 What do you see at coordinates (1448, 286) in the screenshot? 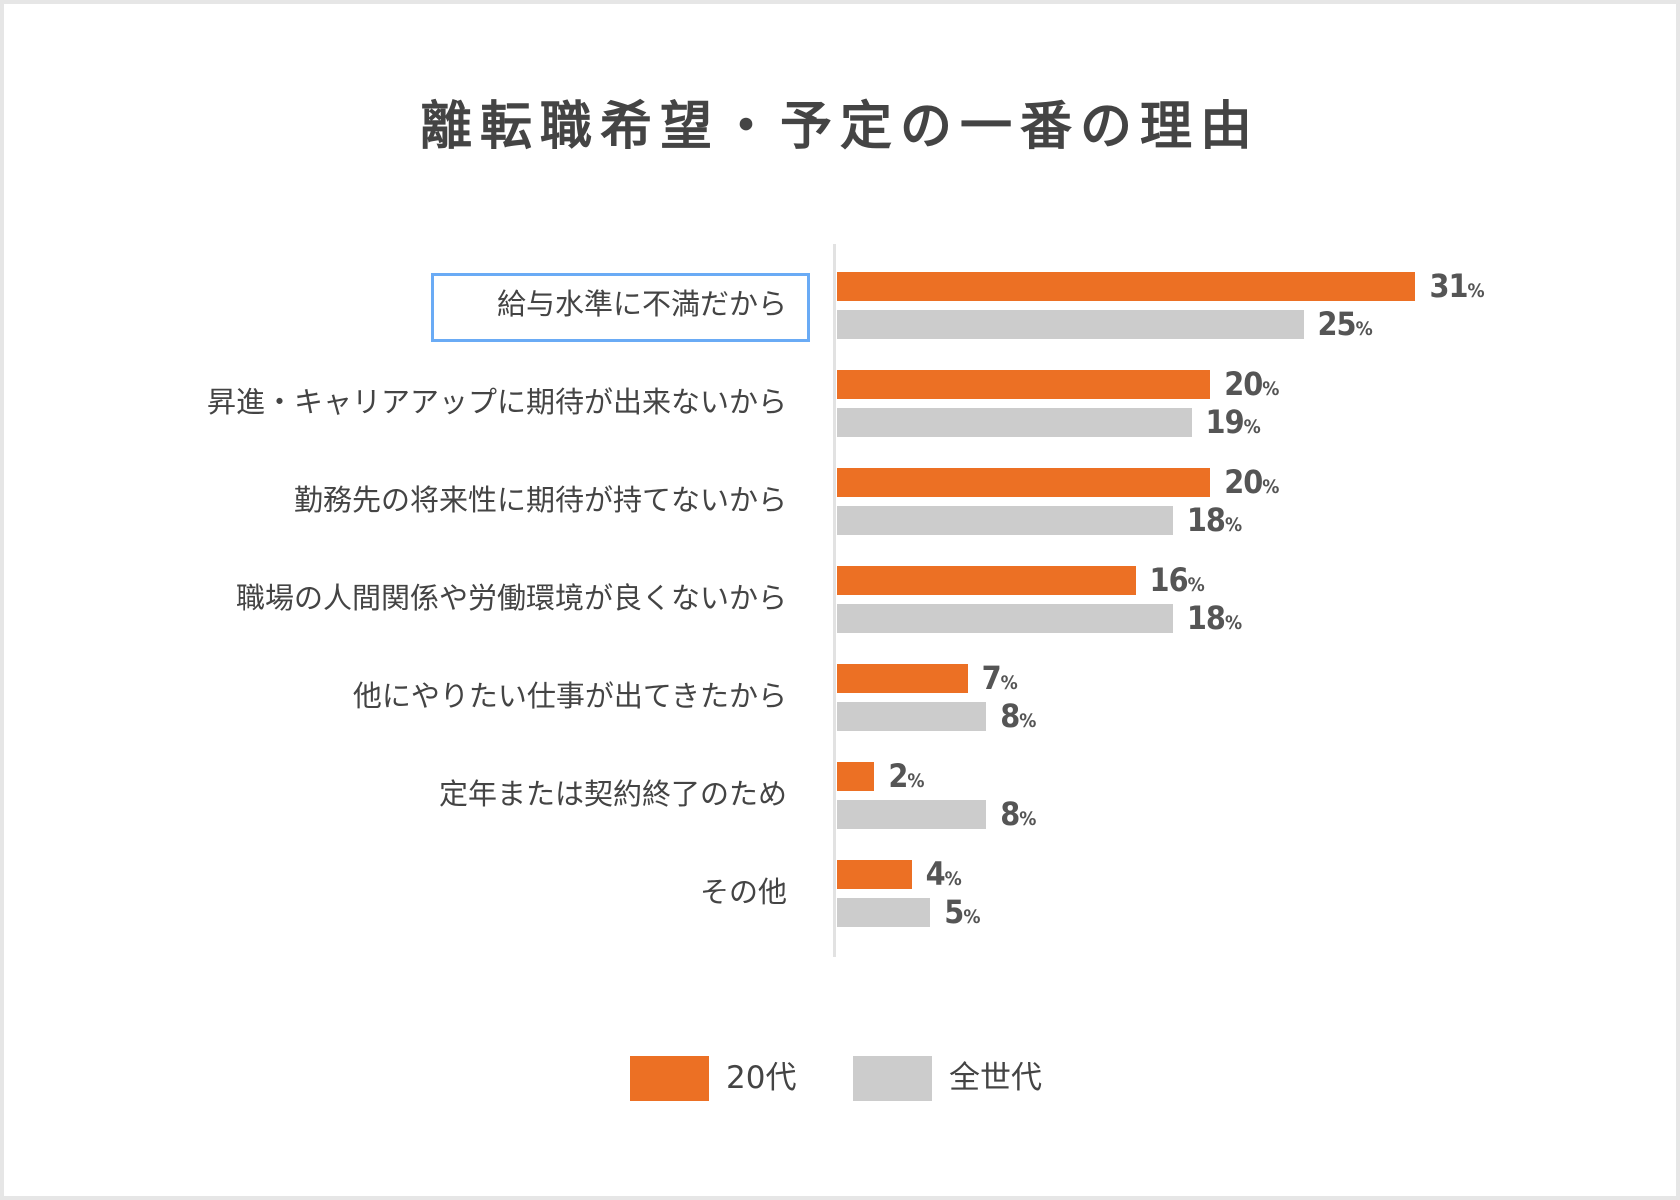
I see `data-label-value: 31` at bounding box center [1448, 286].